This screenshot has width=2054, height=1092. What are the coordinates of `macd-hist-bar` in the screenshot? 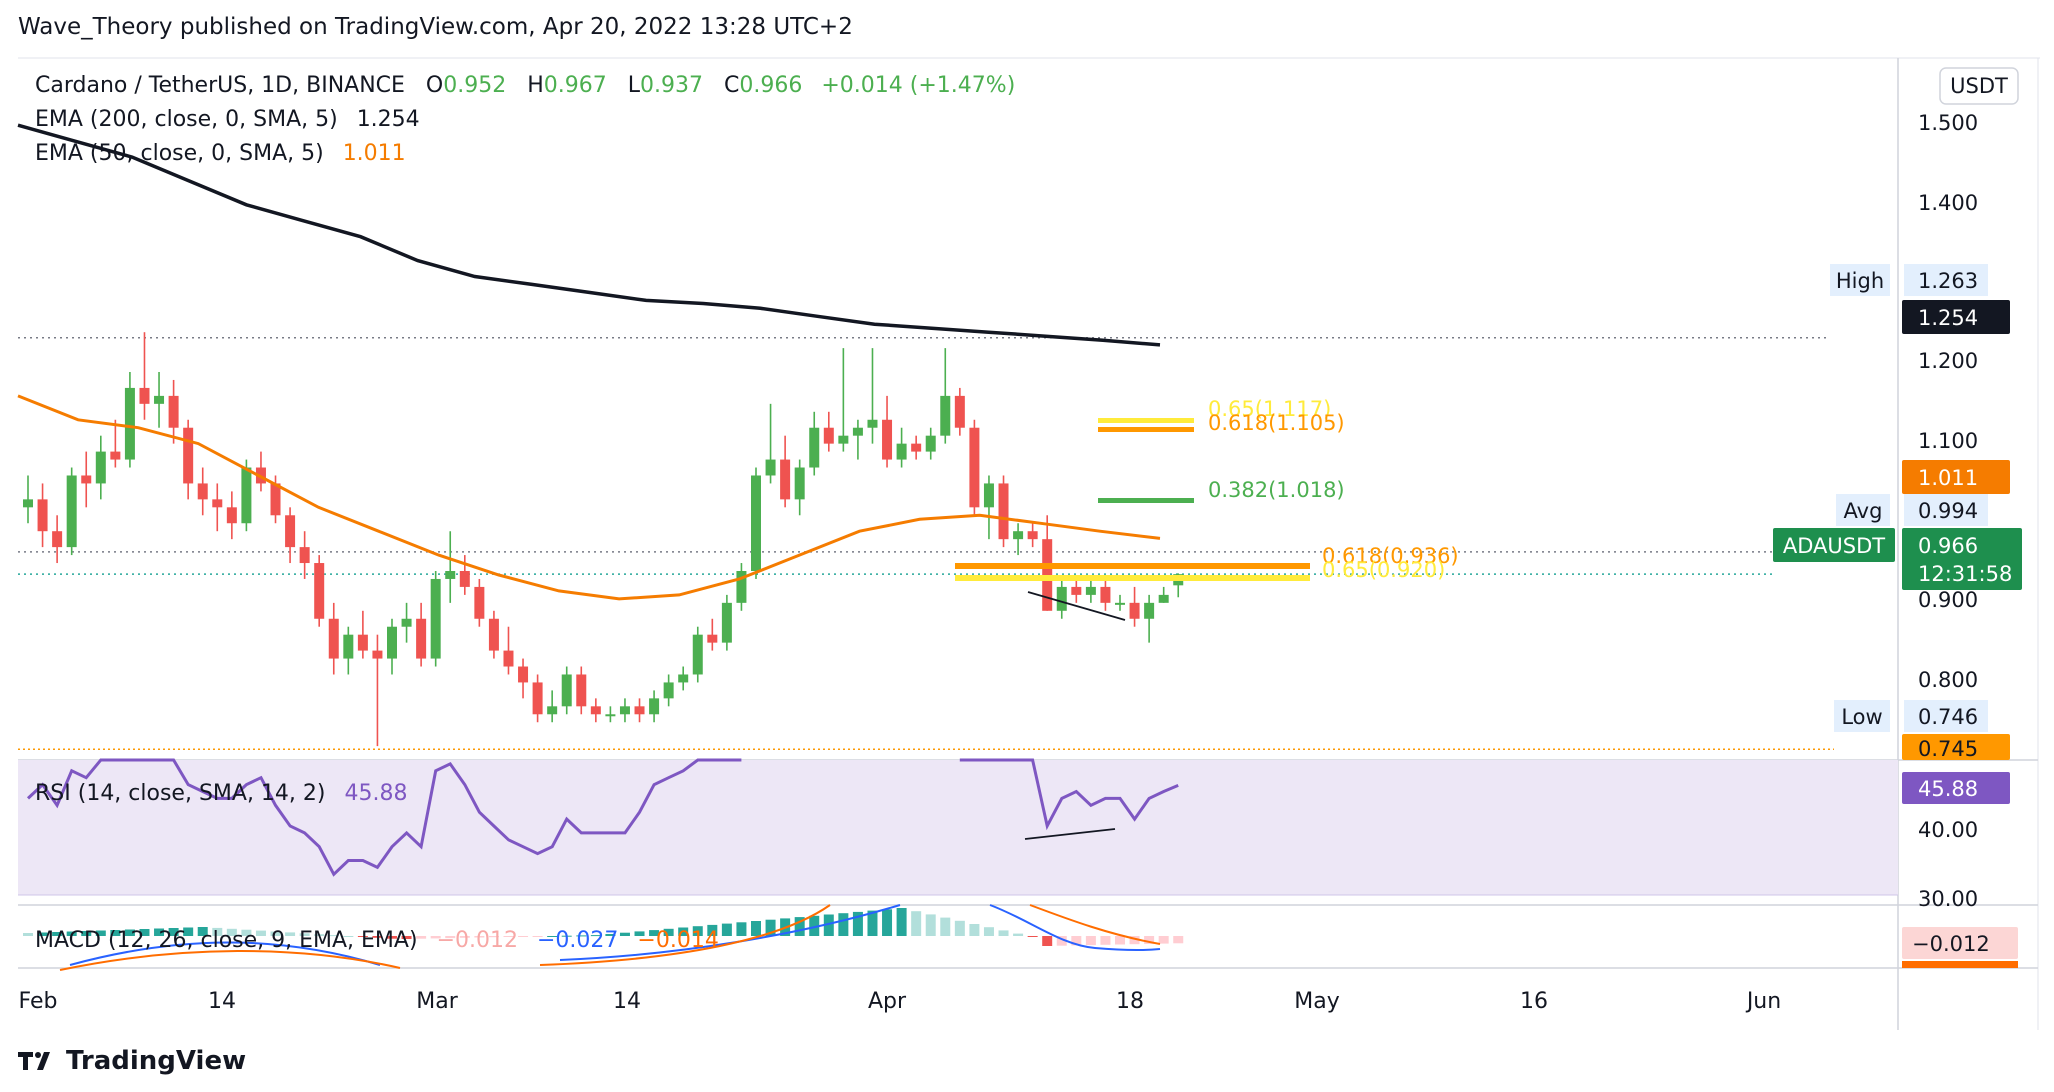 It's located at (406, 937).